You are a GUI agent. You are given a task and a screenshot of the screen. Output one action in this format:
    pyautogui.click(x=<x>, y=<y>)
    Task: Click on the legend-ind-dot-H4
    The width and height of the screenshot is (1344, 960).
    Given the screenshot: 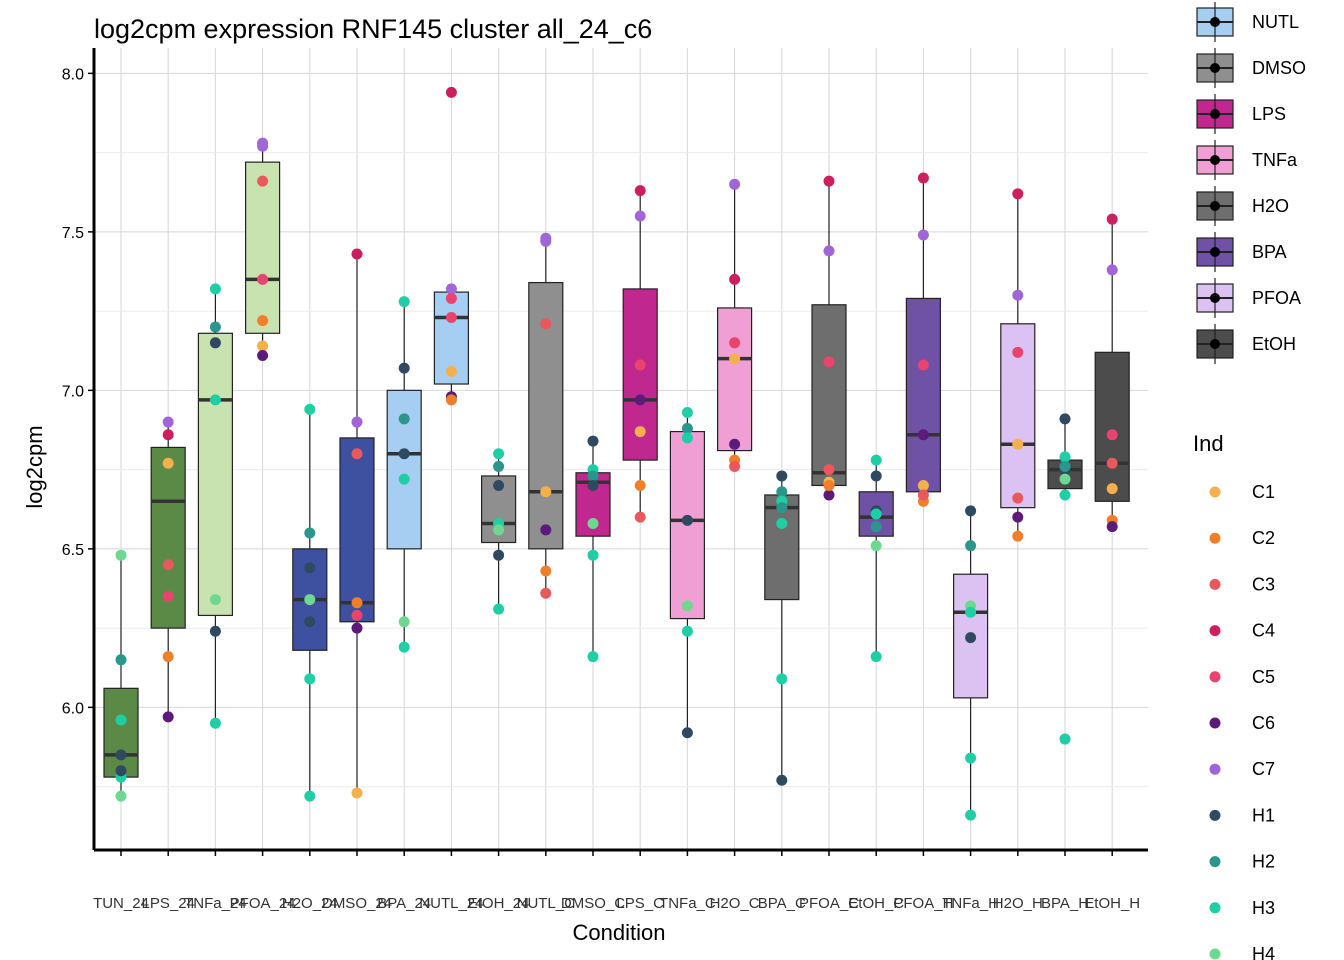 What is the action you would take?
    pyautogui.click(x=1215, y=954)
    